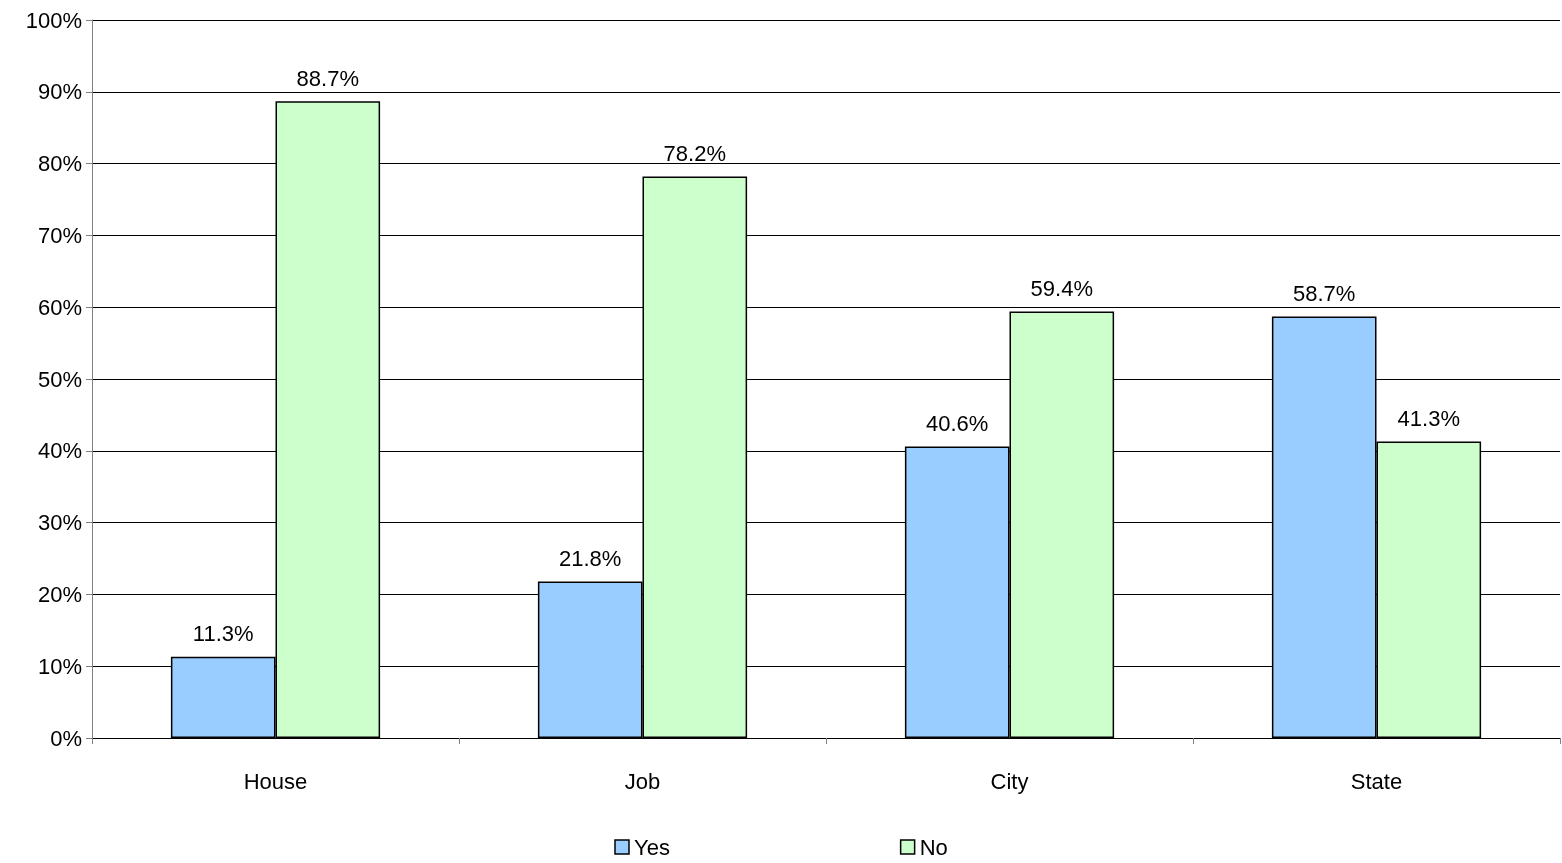 This screenshot has height=863, width=1562. What do you see at coordinates (66, 738) in the screenshot?
I see `y-tick-label: 0%` at bounding box center [66, 738].